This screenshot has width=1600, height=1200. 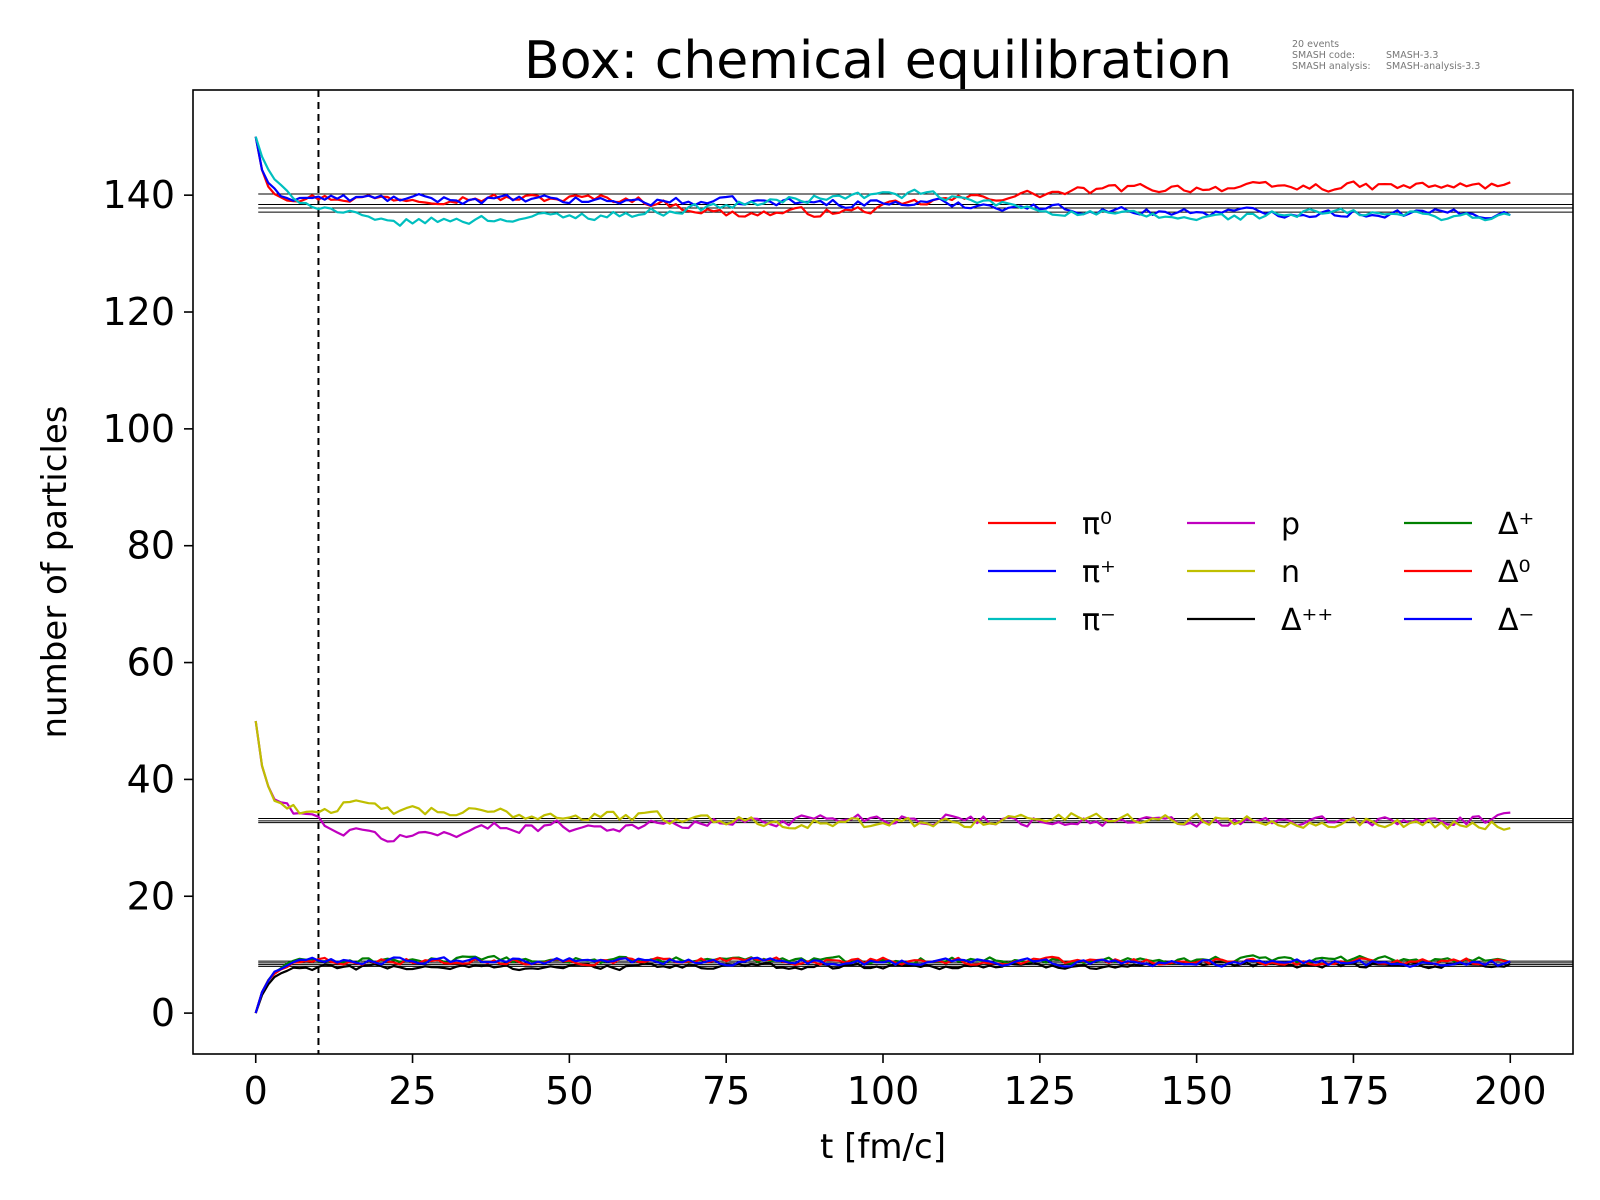 What do you see at coordinates (151, 896) in the screenshot?
I see `y-tick-label: 20` at bounding box center [151, 896].